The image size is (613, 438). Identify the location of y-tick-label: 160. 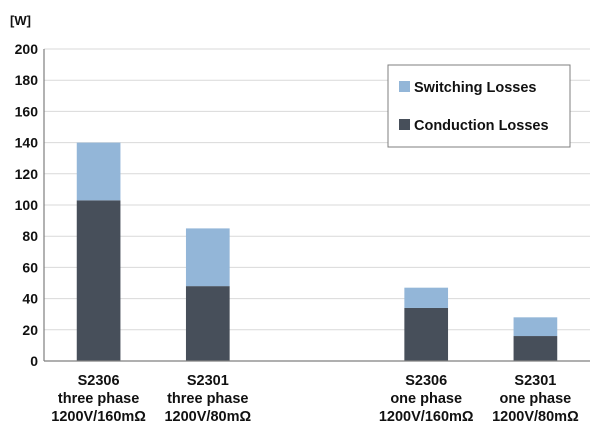
(27, 111).